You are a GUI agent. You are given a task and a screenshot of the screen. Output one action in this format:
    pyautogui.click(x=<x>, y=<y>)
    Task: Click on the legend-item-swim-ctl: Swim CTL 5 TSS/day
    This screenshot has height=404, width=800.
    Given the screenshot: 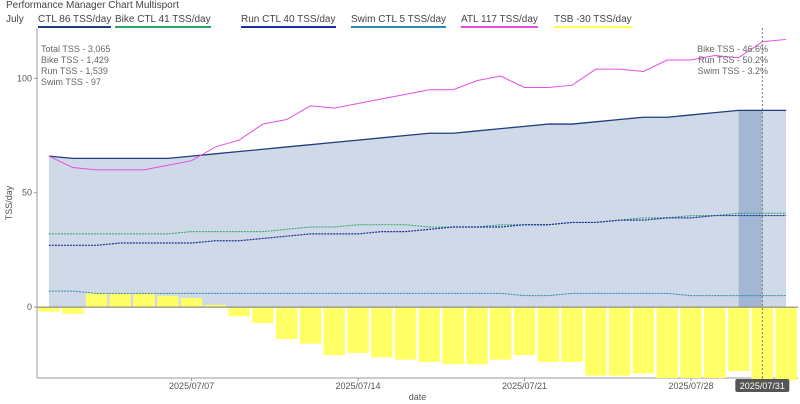 What is the action you would take?
    pyautogui.click(x=399, y=21)
    